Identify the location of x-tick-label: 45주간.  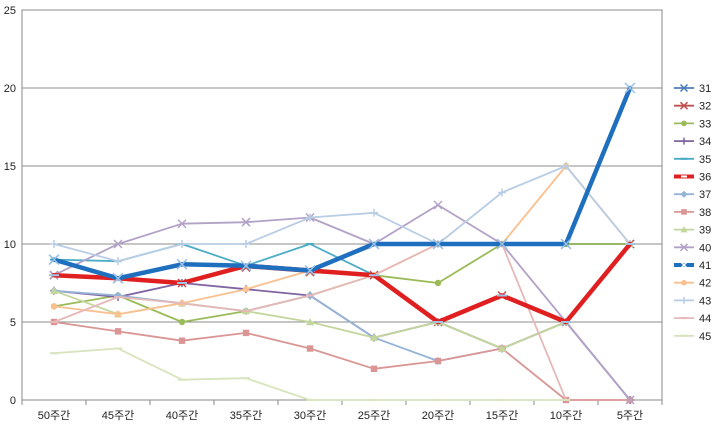
(118, 415).